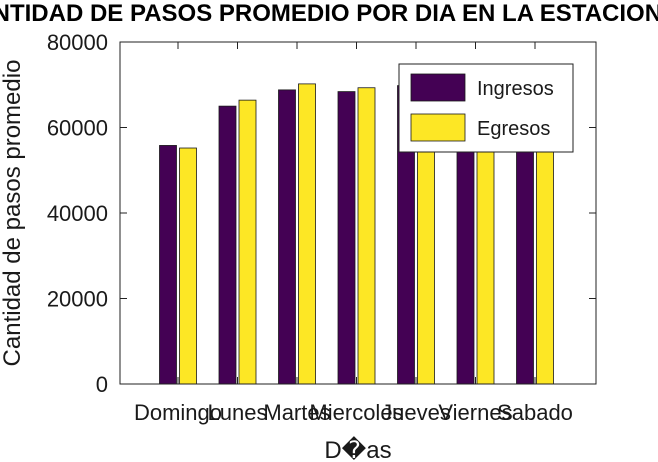  Describe the element at coordinates (486, 108) in the screenshot. I see `legend: Ingresos Egresos` at that location.